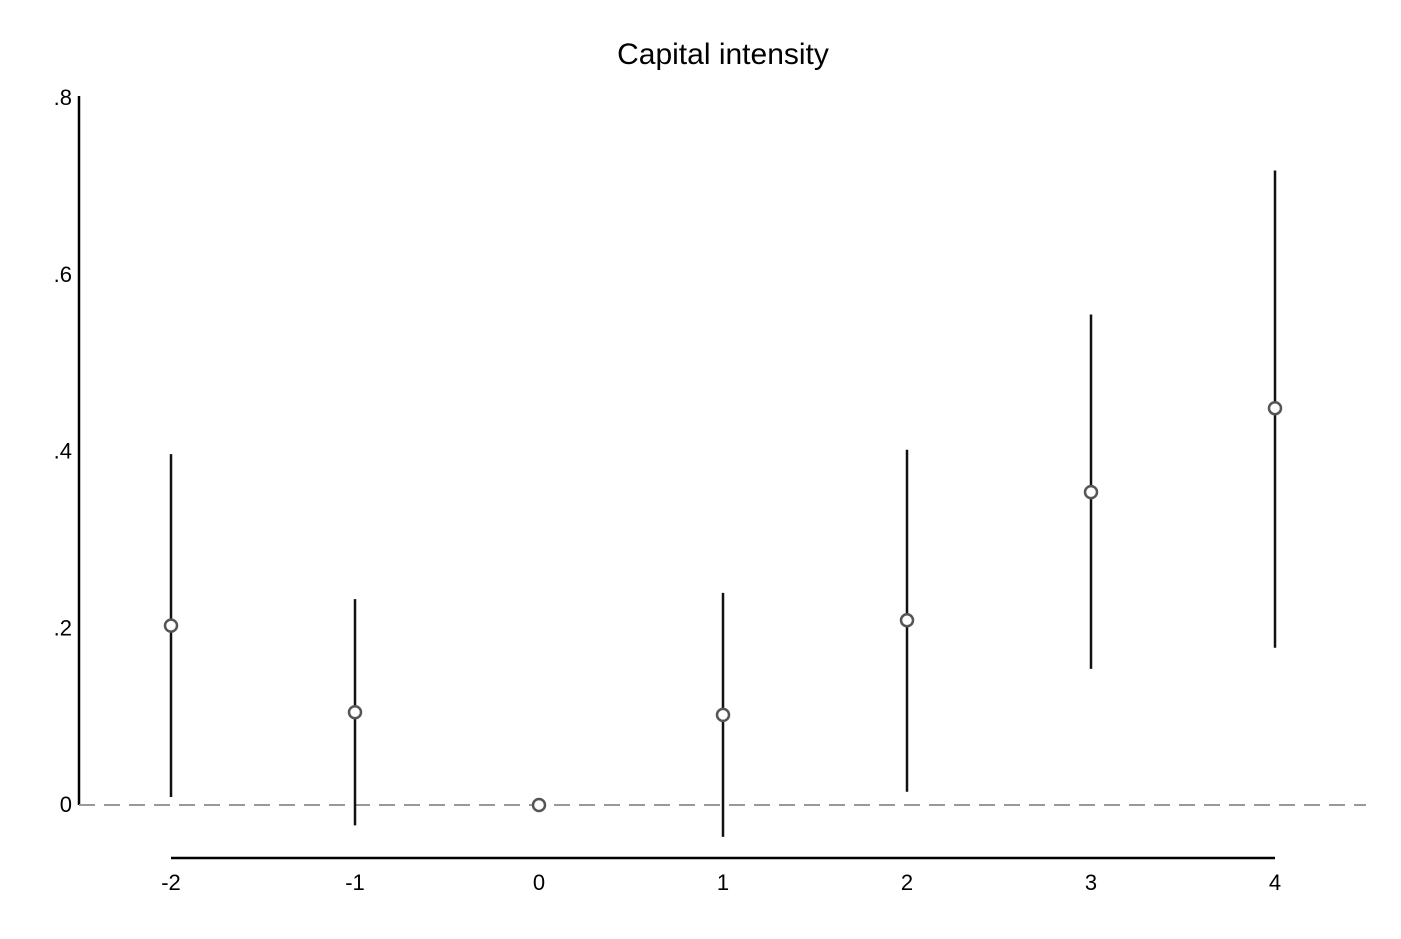  What do you see at coordinates (1275, 882) in the screenshot?
I see `x-tick-label: 4` at bounding box center [1275, 882].